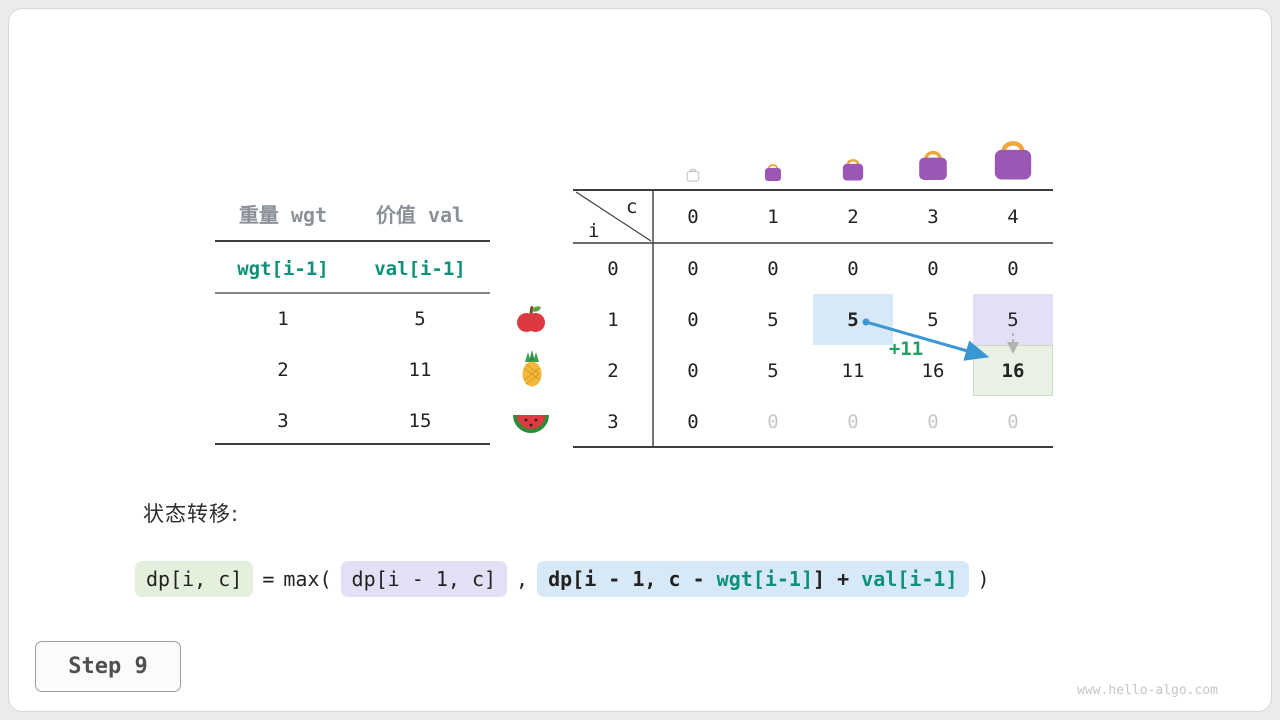  Describe the element at coordinates (1013, 216) in the screenshot. I see `dp-col-header-4: 4` at that location.